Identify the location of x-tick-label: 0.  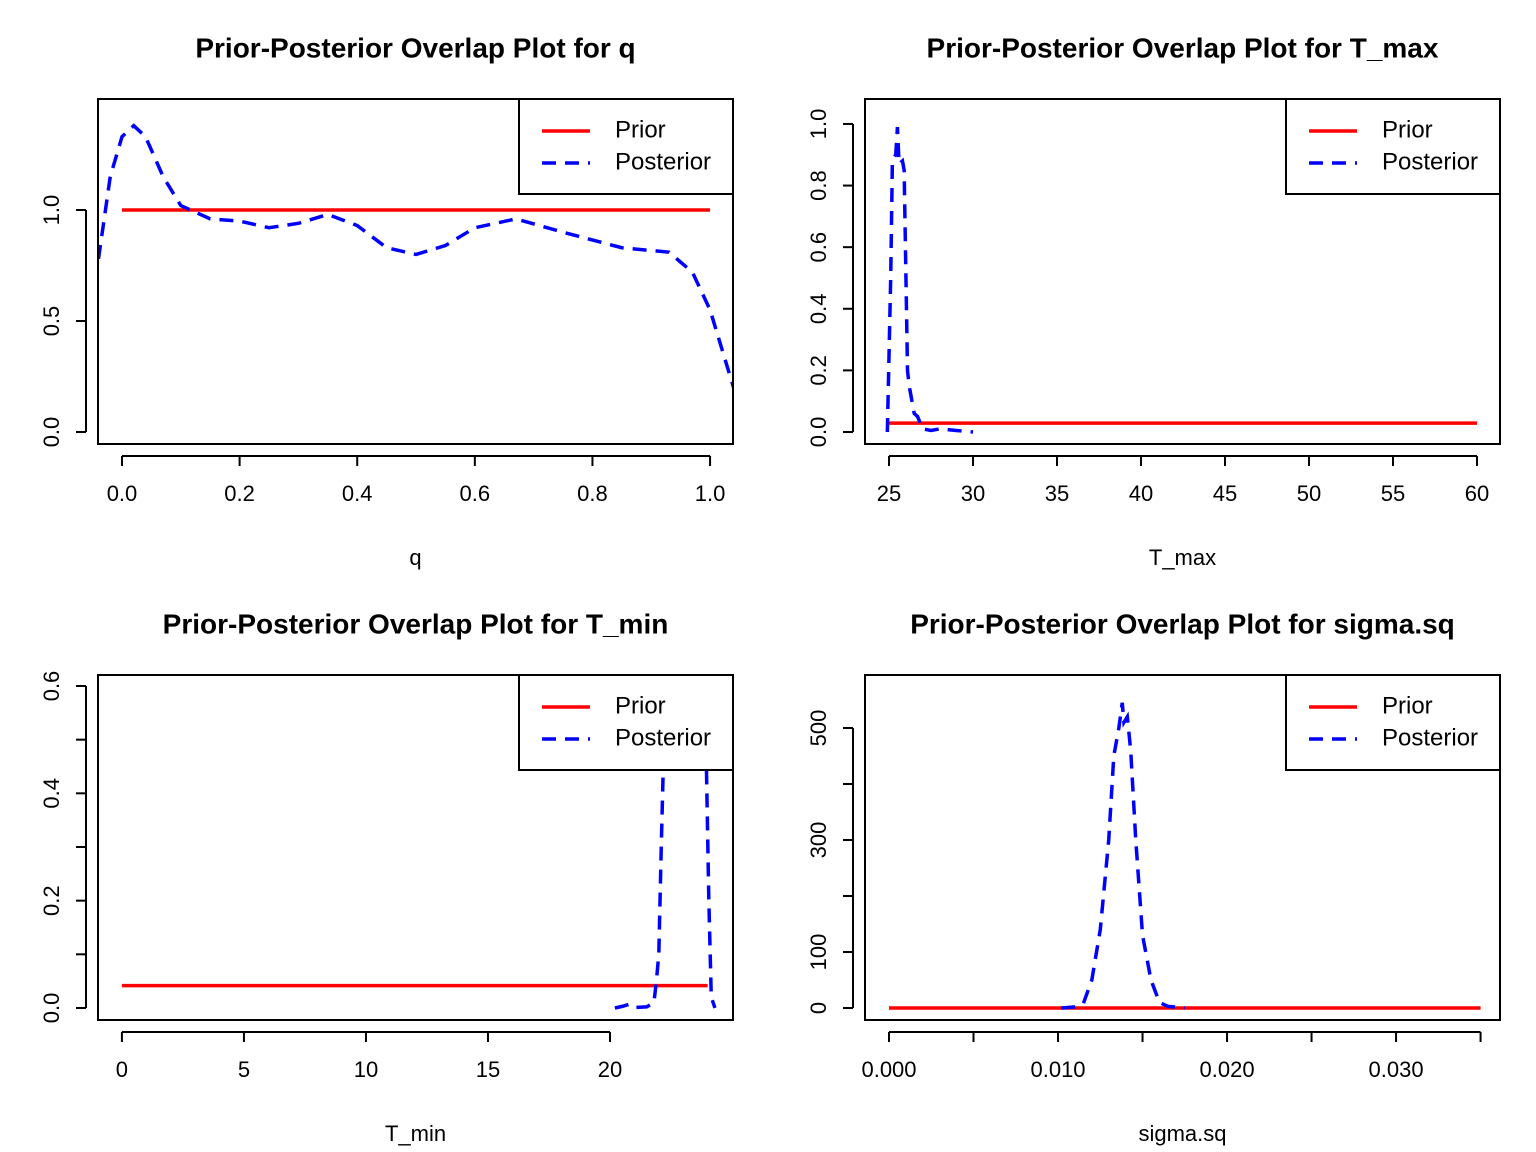
(122, 1069).